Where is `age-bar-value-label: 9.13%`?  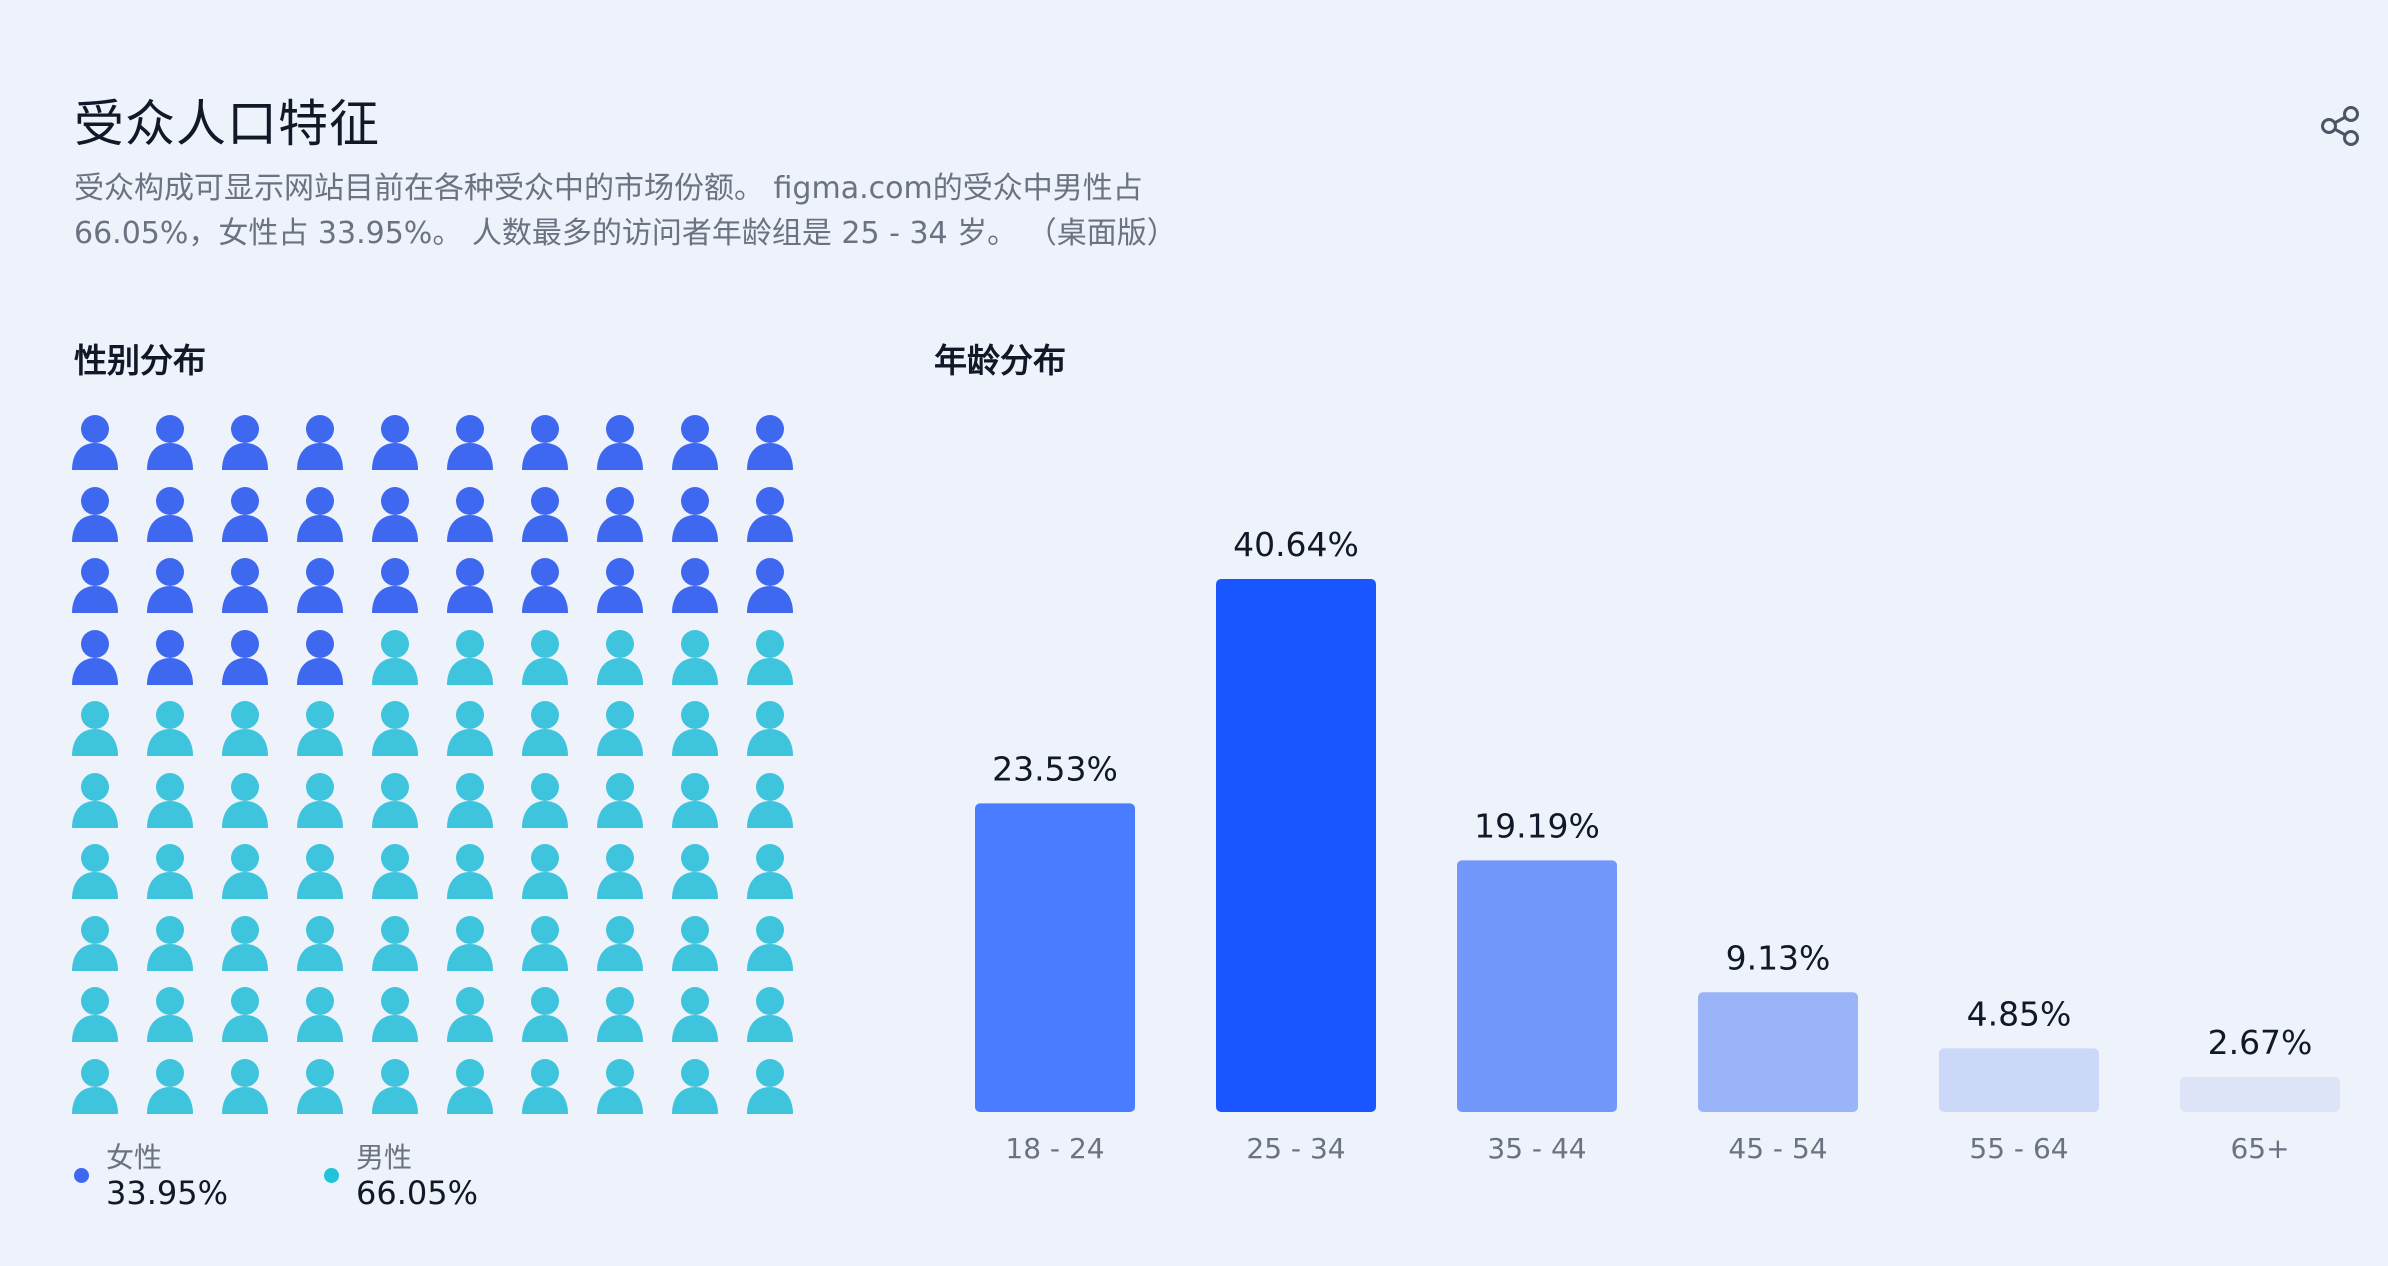 age-bar-value-label: 9.13% is located at coordinates (1778, 957).